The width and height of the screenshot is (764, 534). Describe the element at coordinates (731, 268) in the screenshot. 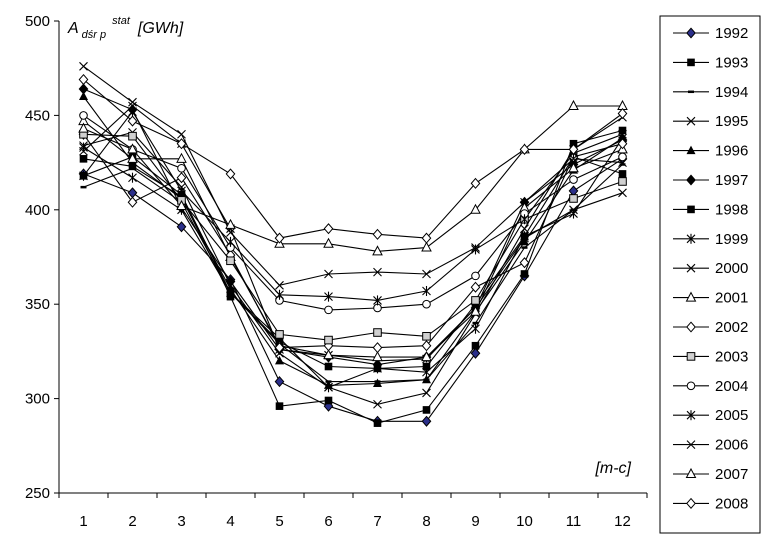

I see `legend-label: 2000` at that location.